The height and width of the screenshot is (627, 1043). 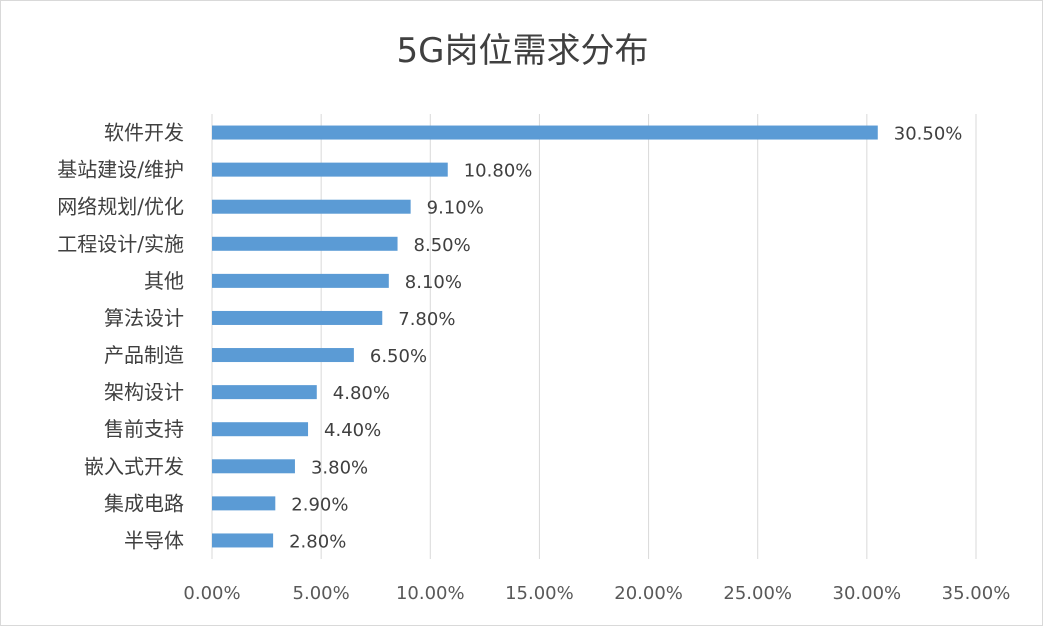 What do you see at coordinates (120, 207) in the screenshot?
I see `category-label: 网络规划/优化` at bounding box center [120, 207].